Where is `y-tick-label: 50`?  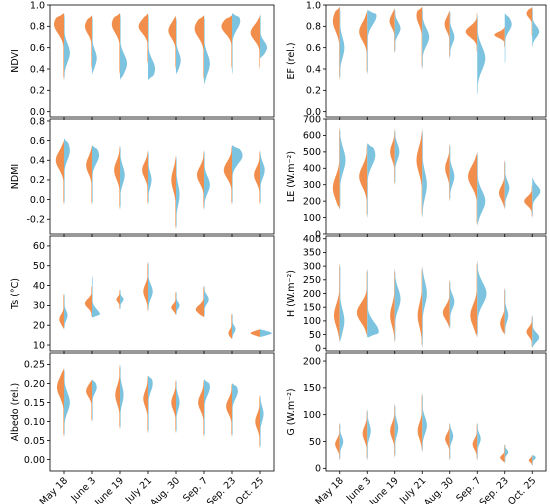 y-tick-label: 50 is located at coordinates (315, 442).